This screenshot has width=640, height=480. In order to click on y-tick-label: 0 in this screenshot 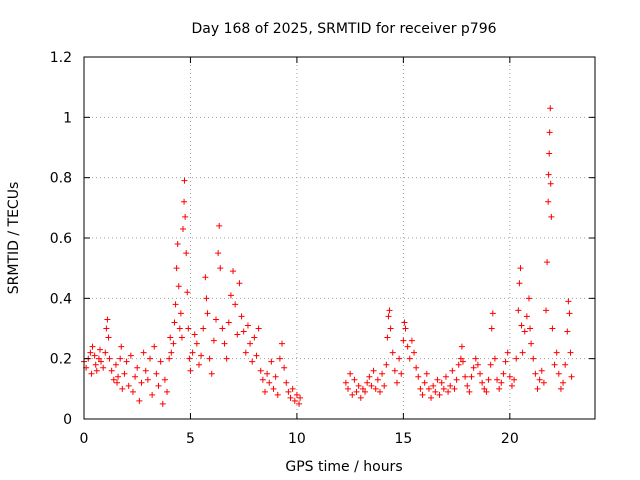, I will do `click(67, 420)`.